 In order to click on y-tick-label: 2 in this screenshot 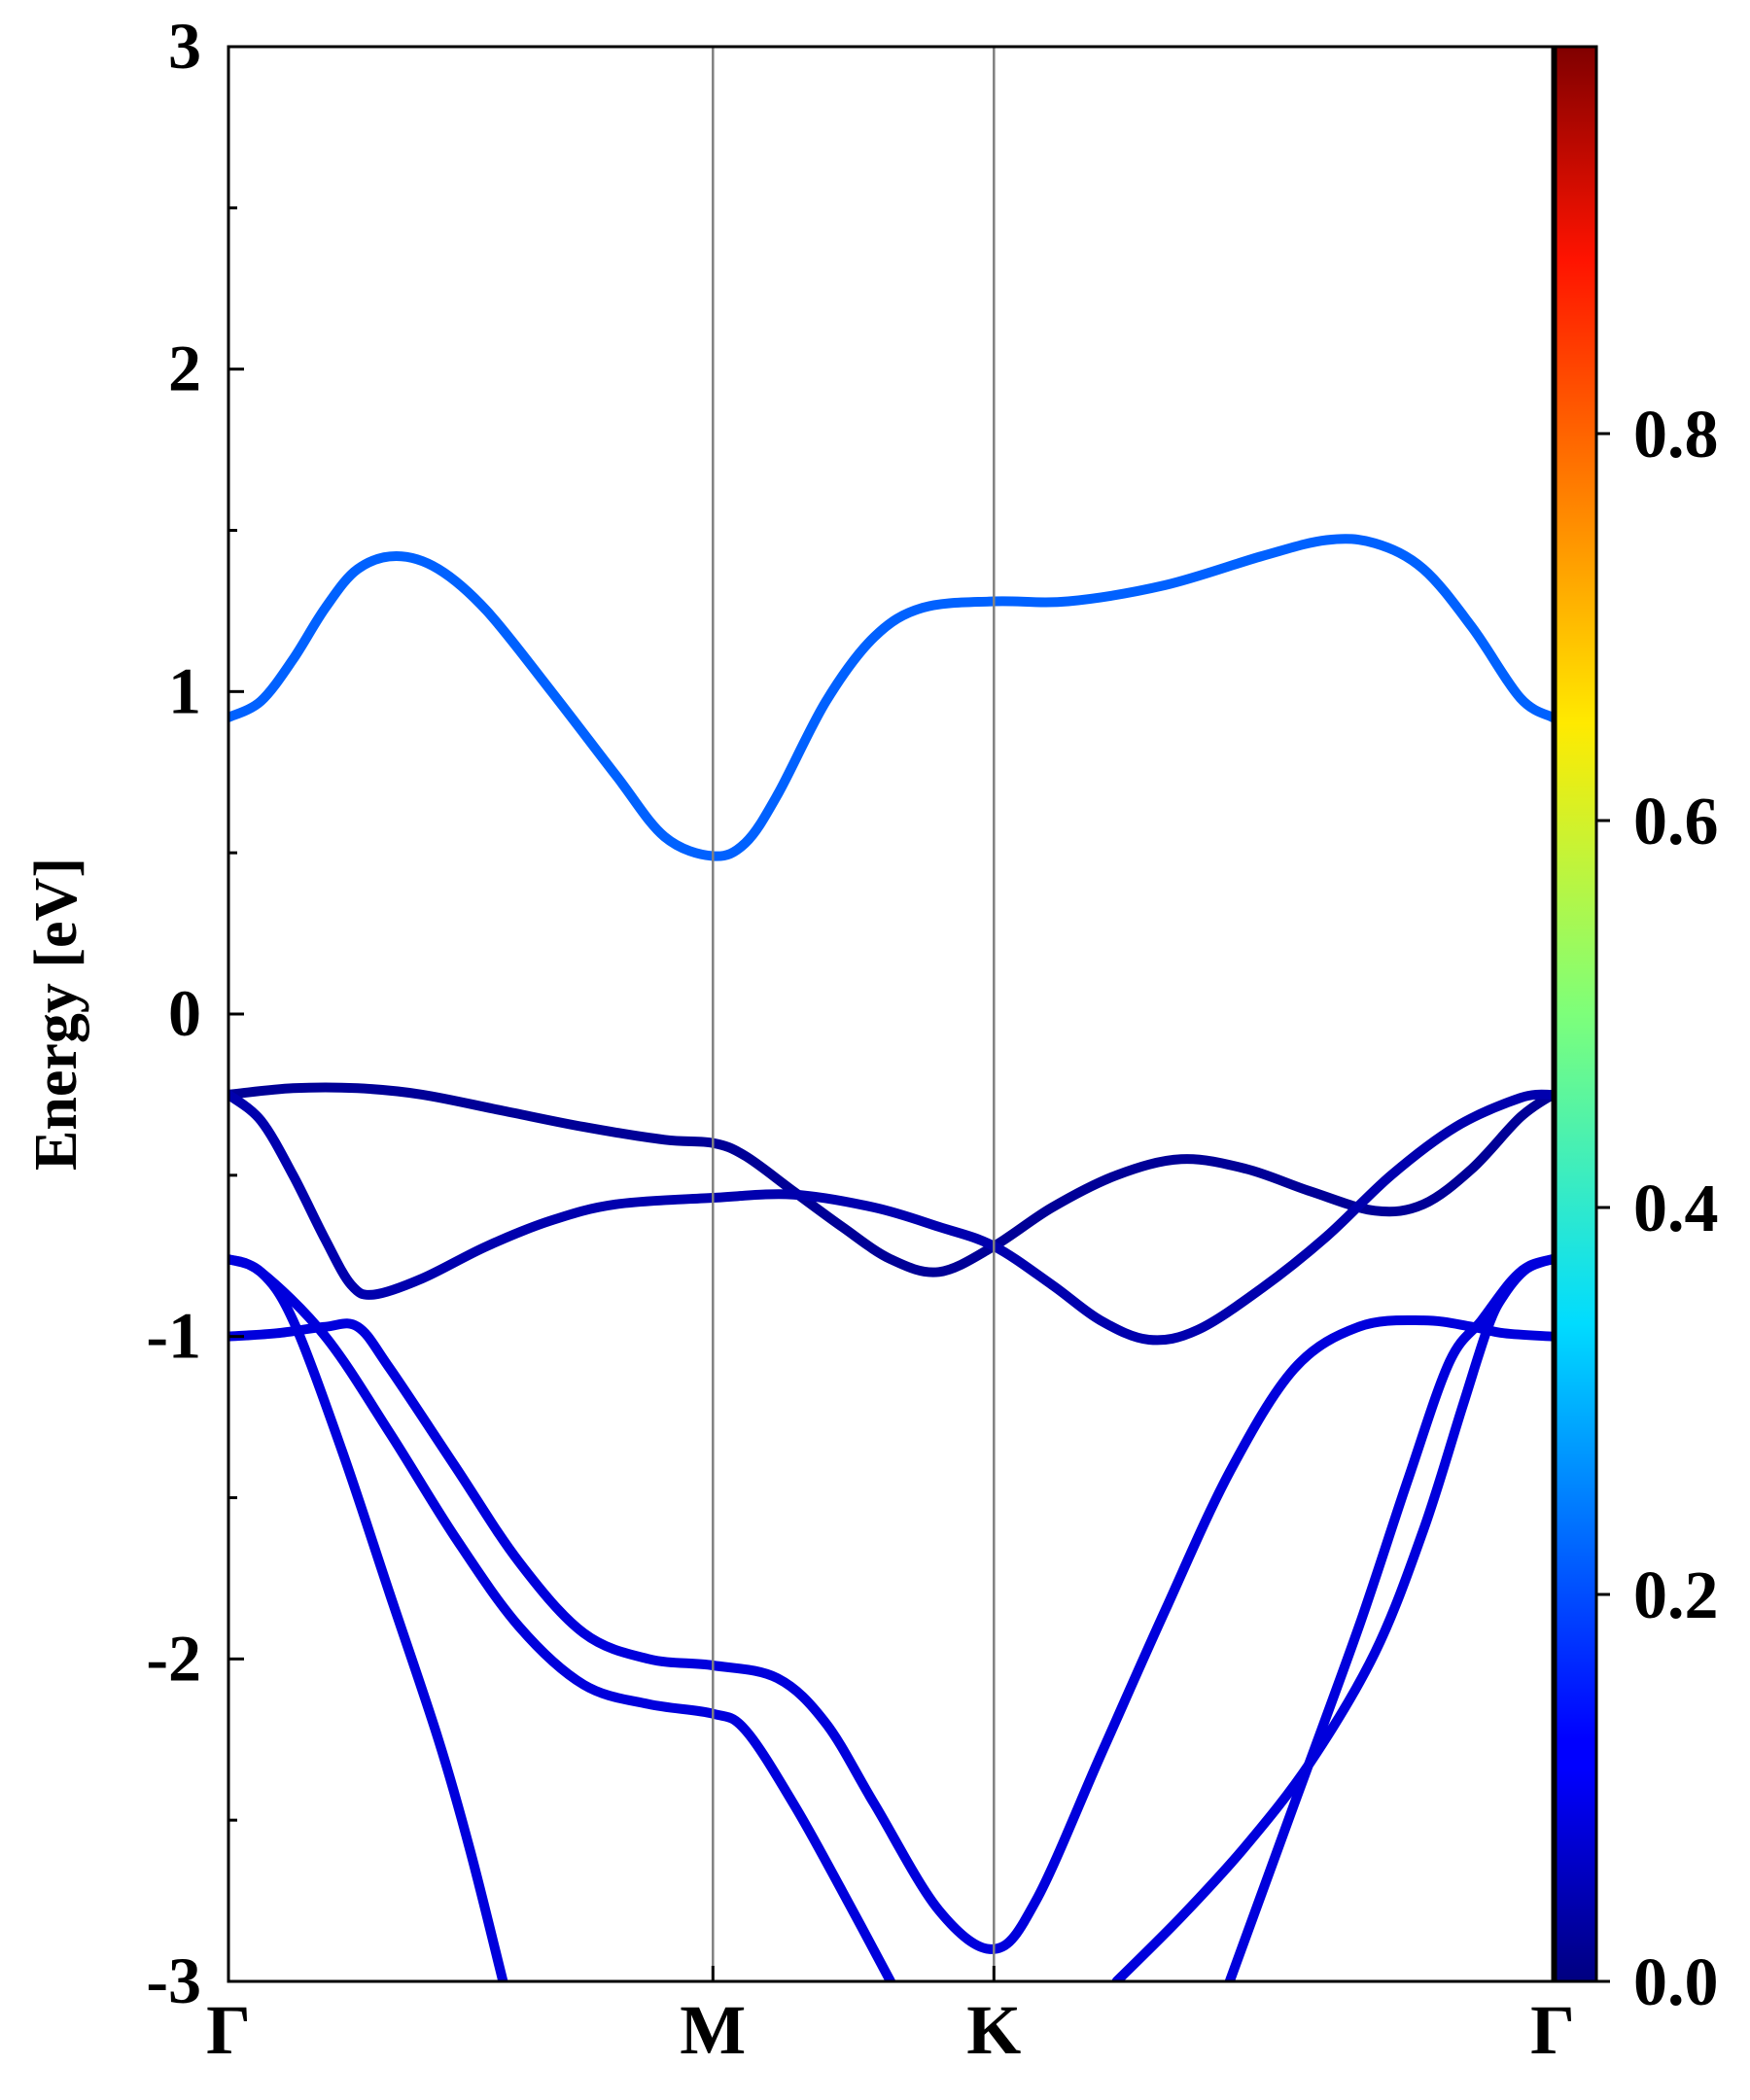, I will do `click(184, 368)`.